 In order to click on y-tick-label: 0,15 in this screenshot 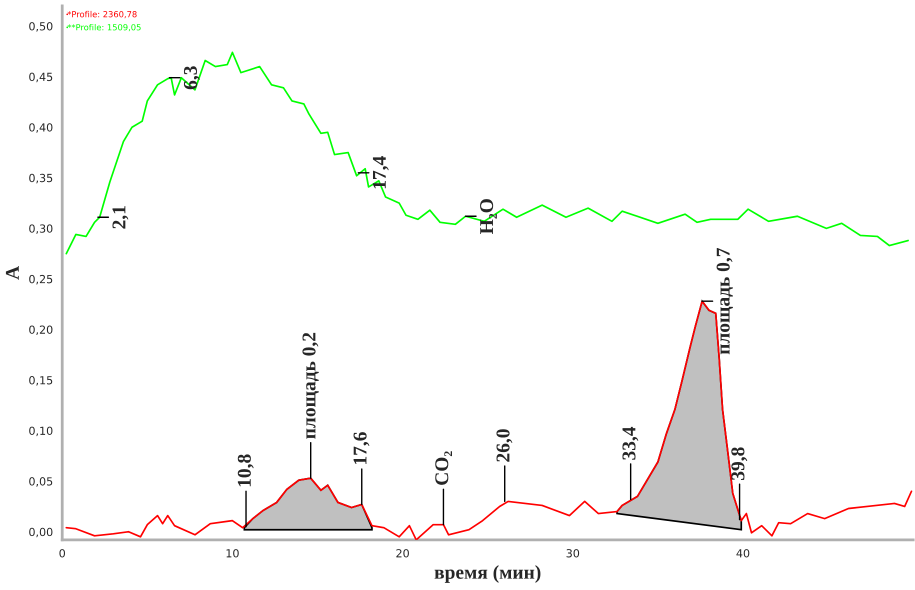, I will do `click(40, 381)`.